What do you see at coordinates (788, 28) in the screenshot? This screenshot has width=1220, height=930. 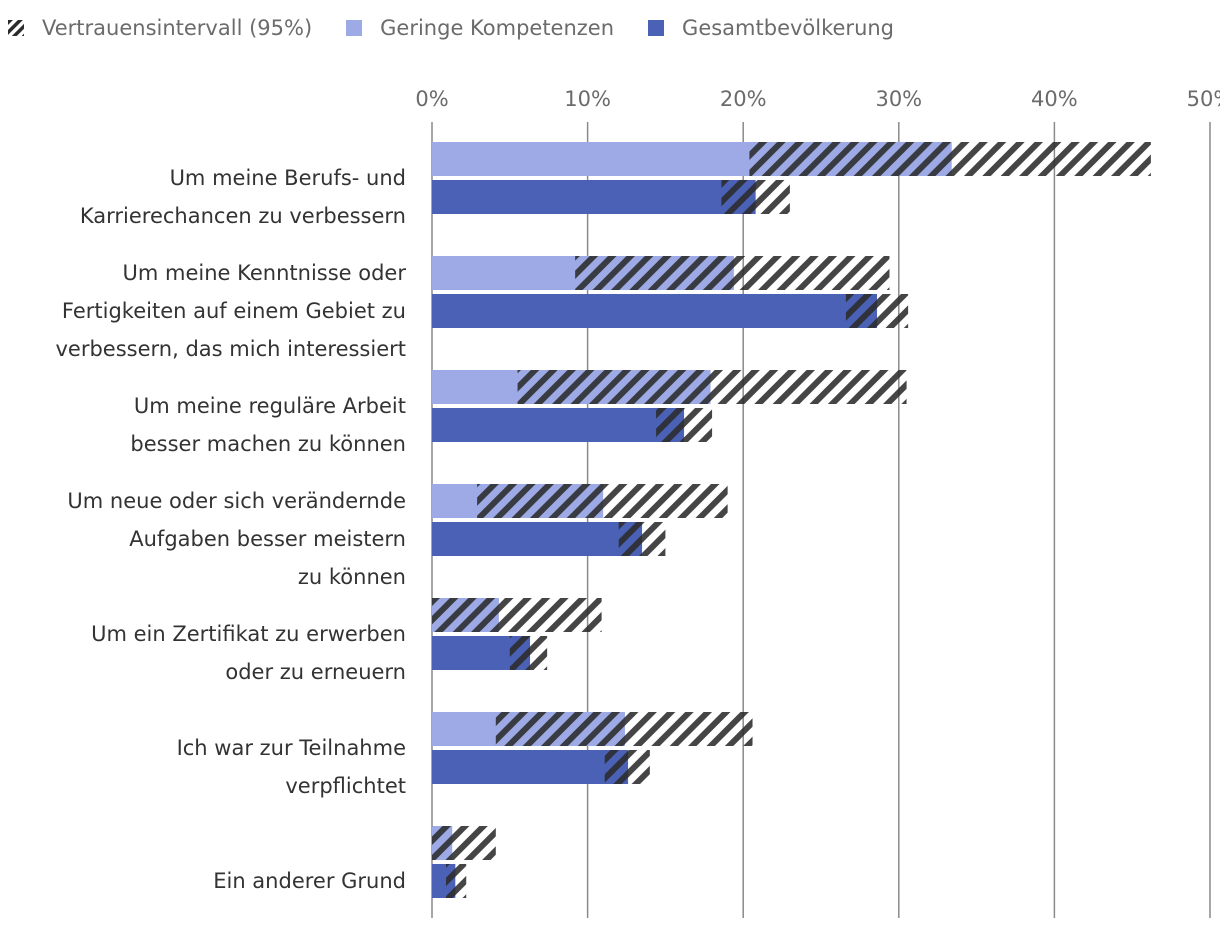 I see `legend-label-total: Gesamtbevölkerung` at bounding box center [788, 28].